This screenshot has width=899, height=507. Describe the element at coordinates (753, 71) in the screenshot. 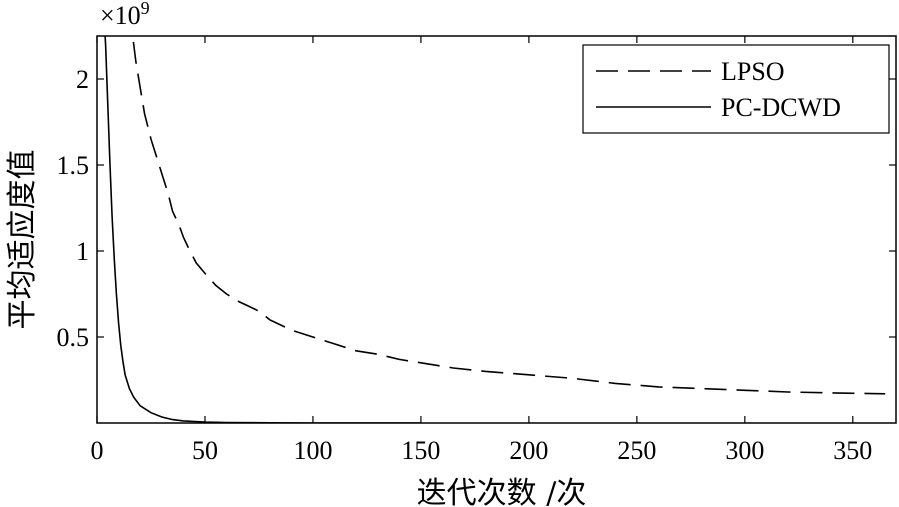

I see `legend-label-lpso: LPSO` at that location.